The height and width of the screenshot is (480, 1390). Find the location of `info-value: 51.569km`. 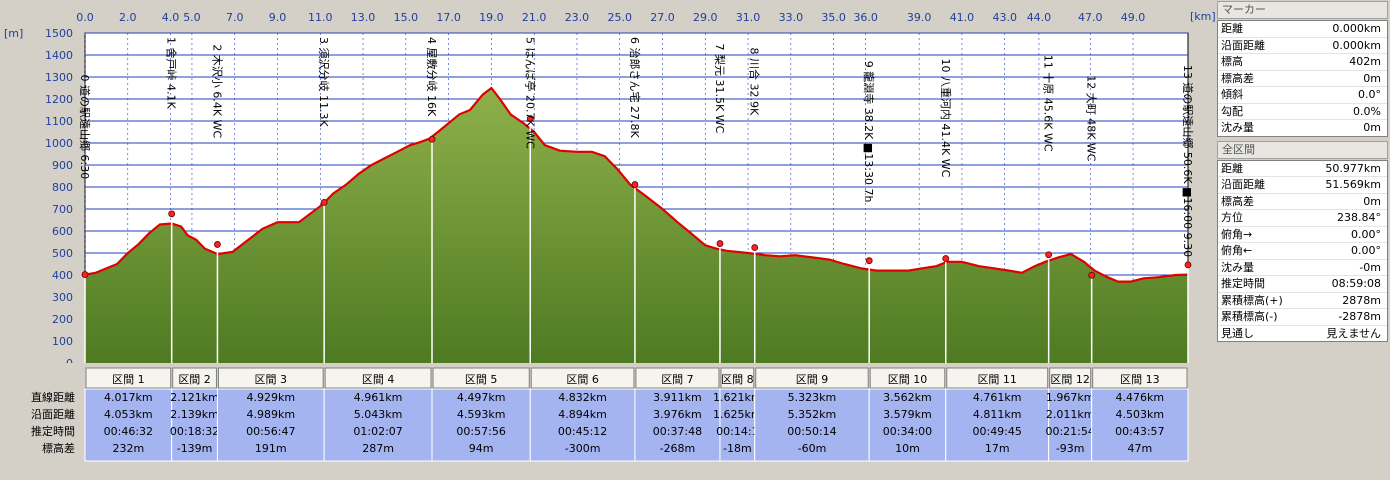

info-value: 51.569km is located at coordinates (1353, 184).